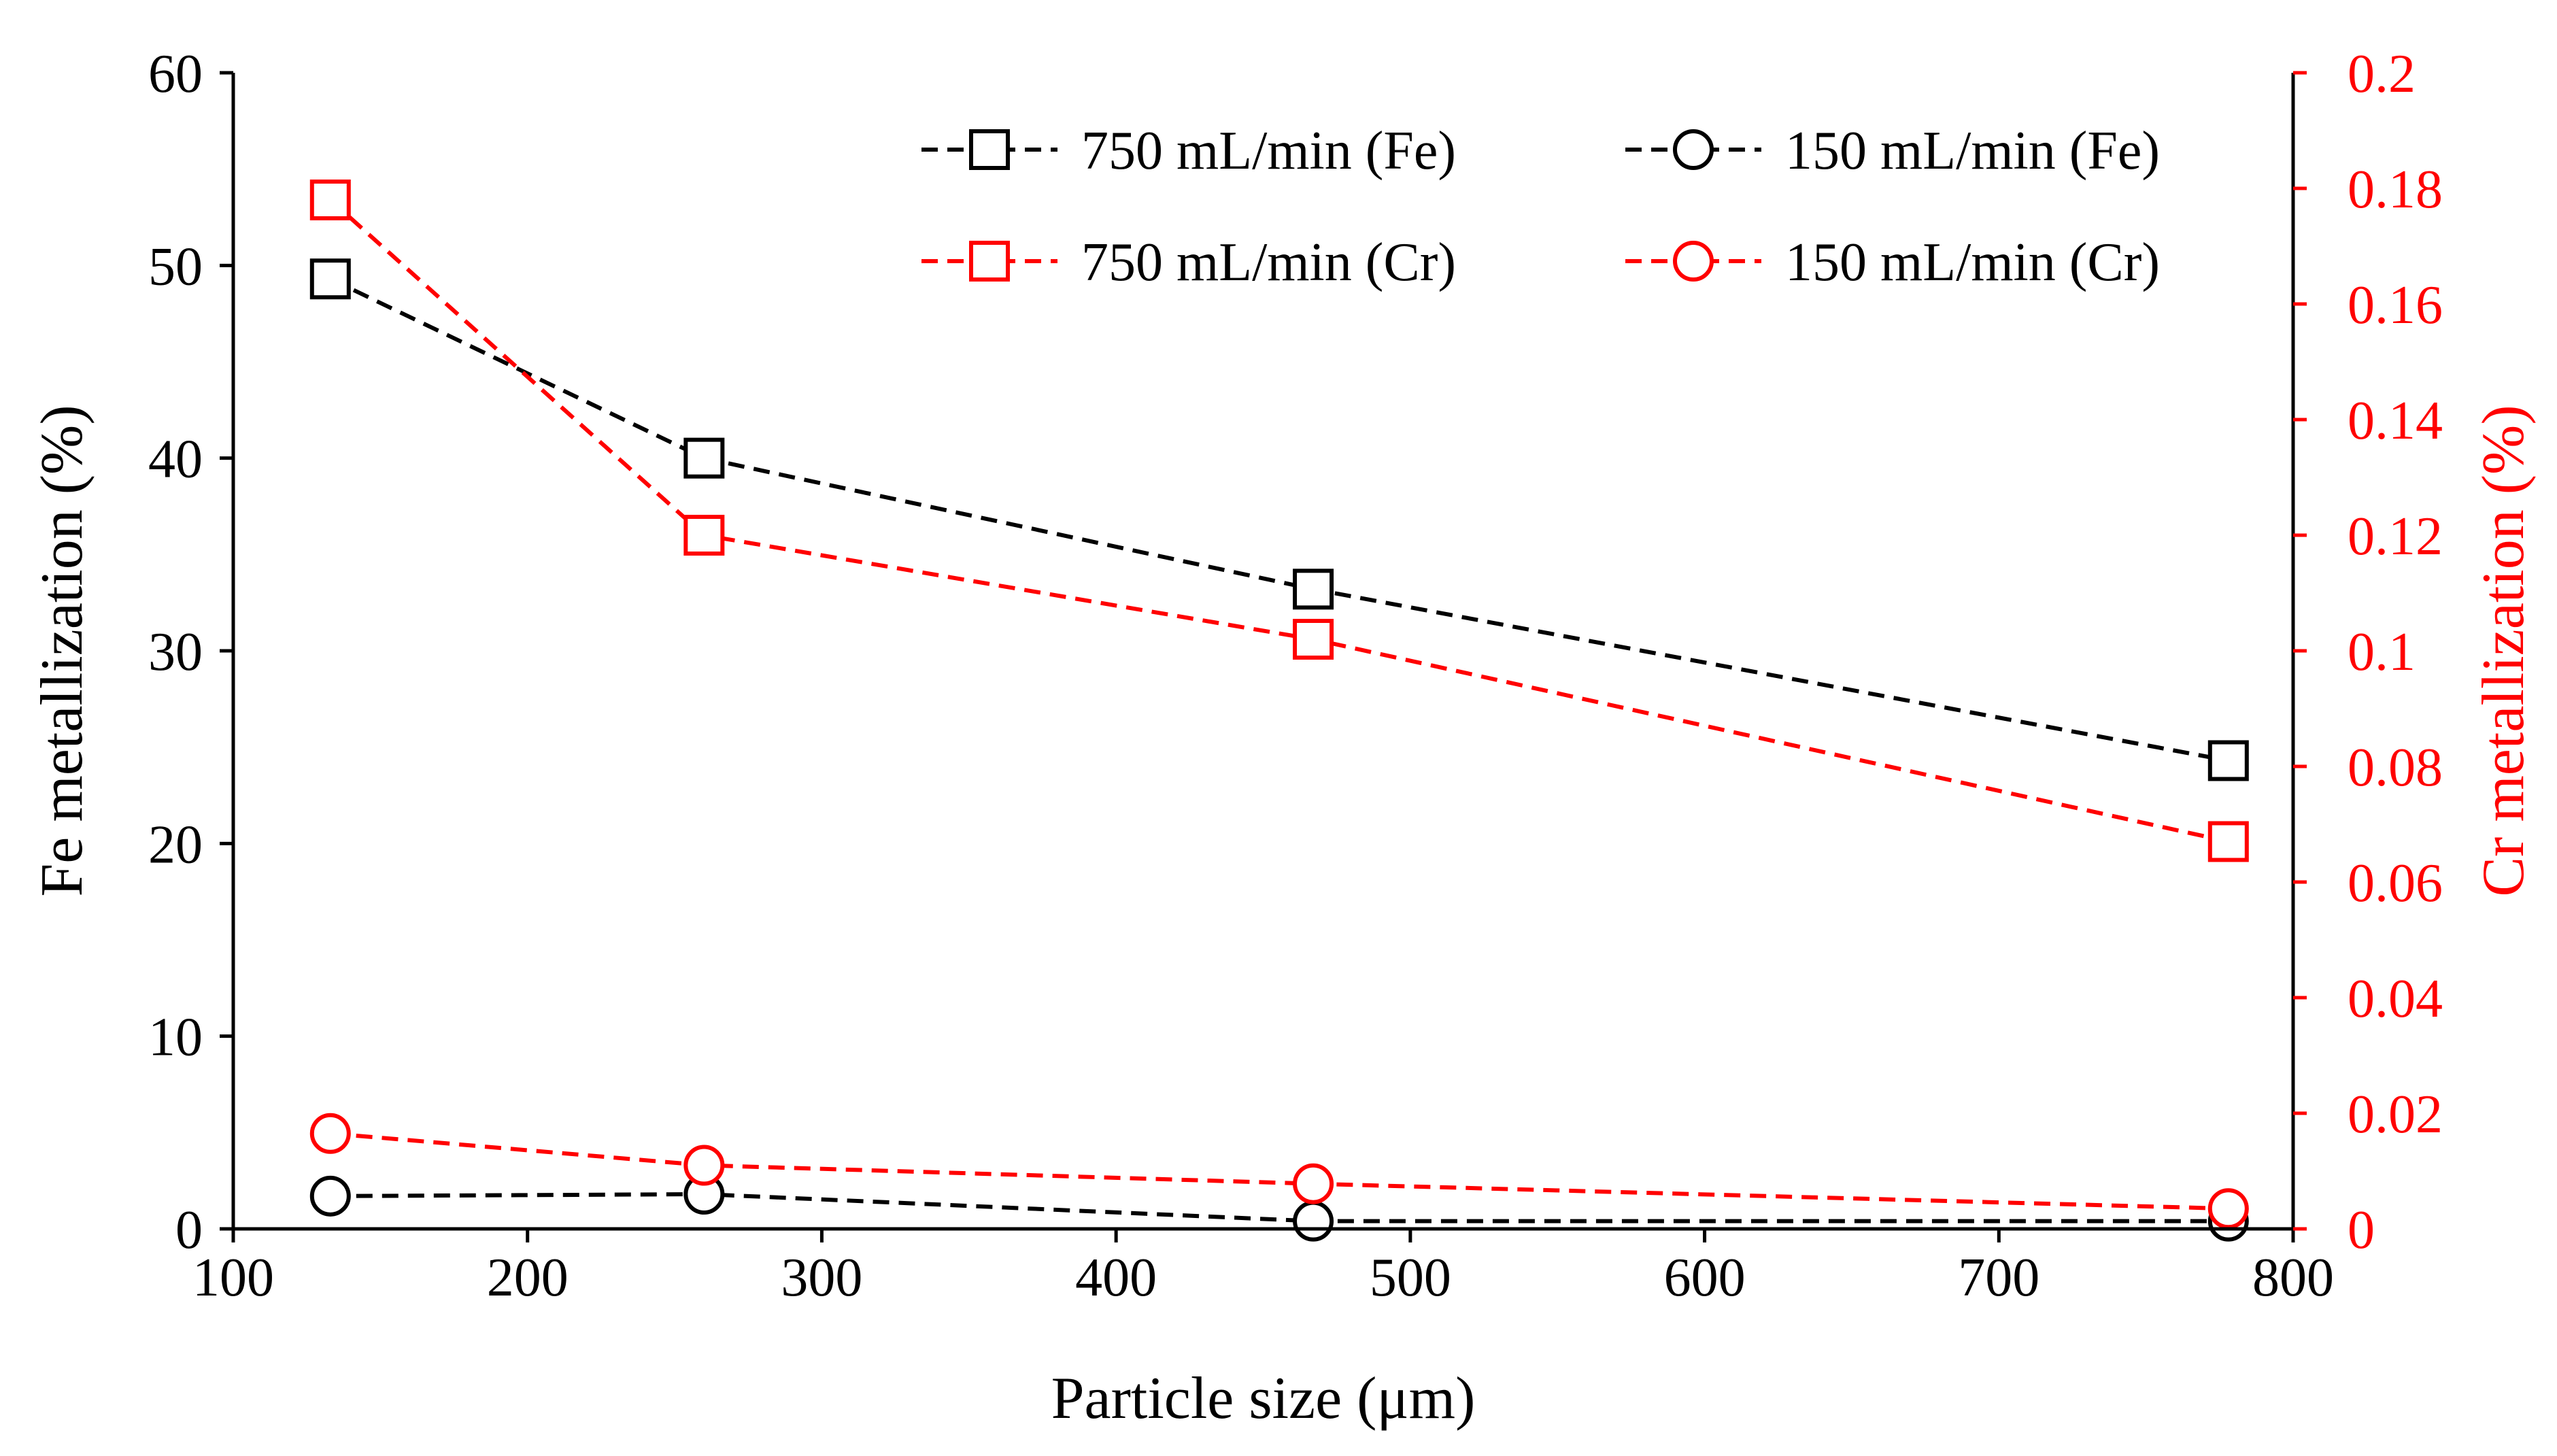  What do you see at coordinates (2382, 652) in the screenshot?
I see `y2-tick-label: 0.1` at bounding box center [2382, 652].